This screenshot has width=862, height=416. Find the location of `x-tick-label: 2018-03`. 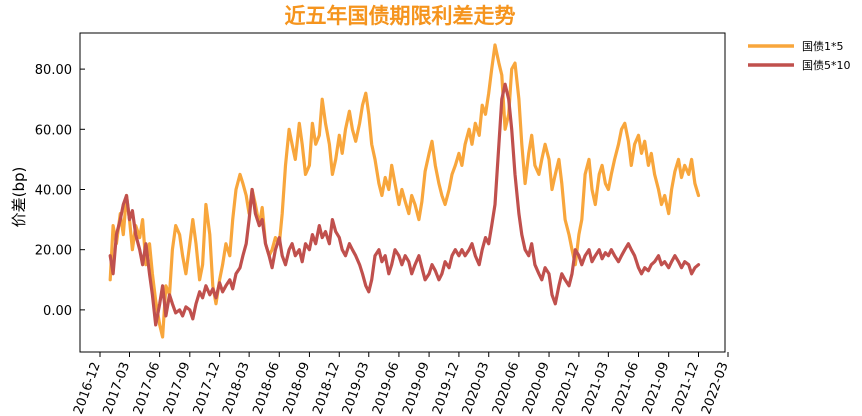

x-tick-label: 2018-03 is located at coordinates (236, 388).